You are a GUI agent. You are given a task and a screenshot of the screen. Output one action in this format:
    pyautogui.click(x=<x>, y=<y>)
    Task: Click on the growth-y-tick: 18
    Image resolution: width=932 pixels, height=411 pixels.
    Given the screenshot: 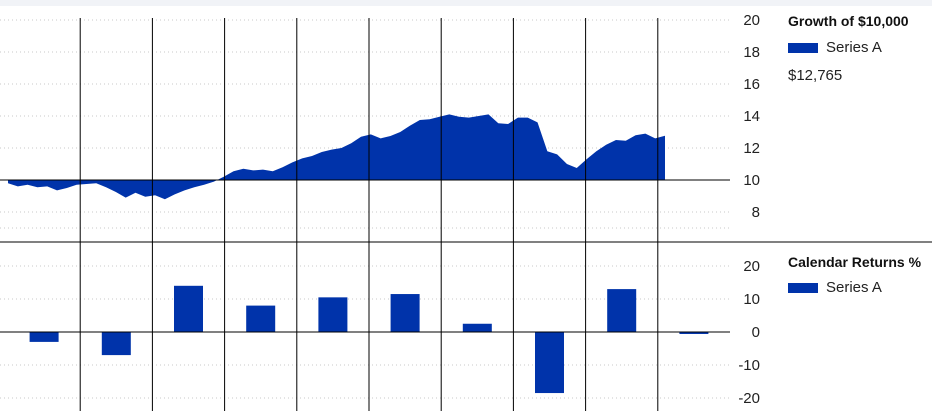 What is the action you would take?
    pyautogui.click(x=751, y=52)
    